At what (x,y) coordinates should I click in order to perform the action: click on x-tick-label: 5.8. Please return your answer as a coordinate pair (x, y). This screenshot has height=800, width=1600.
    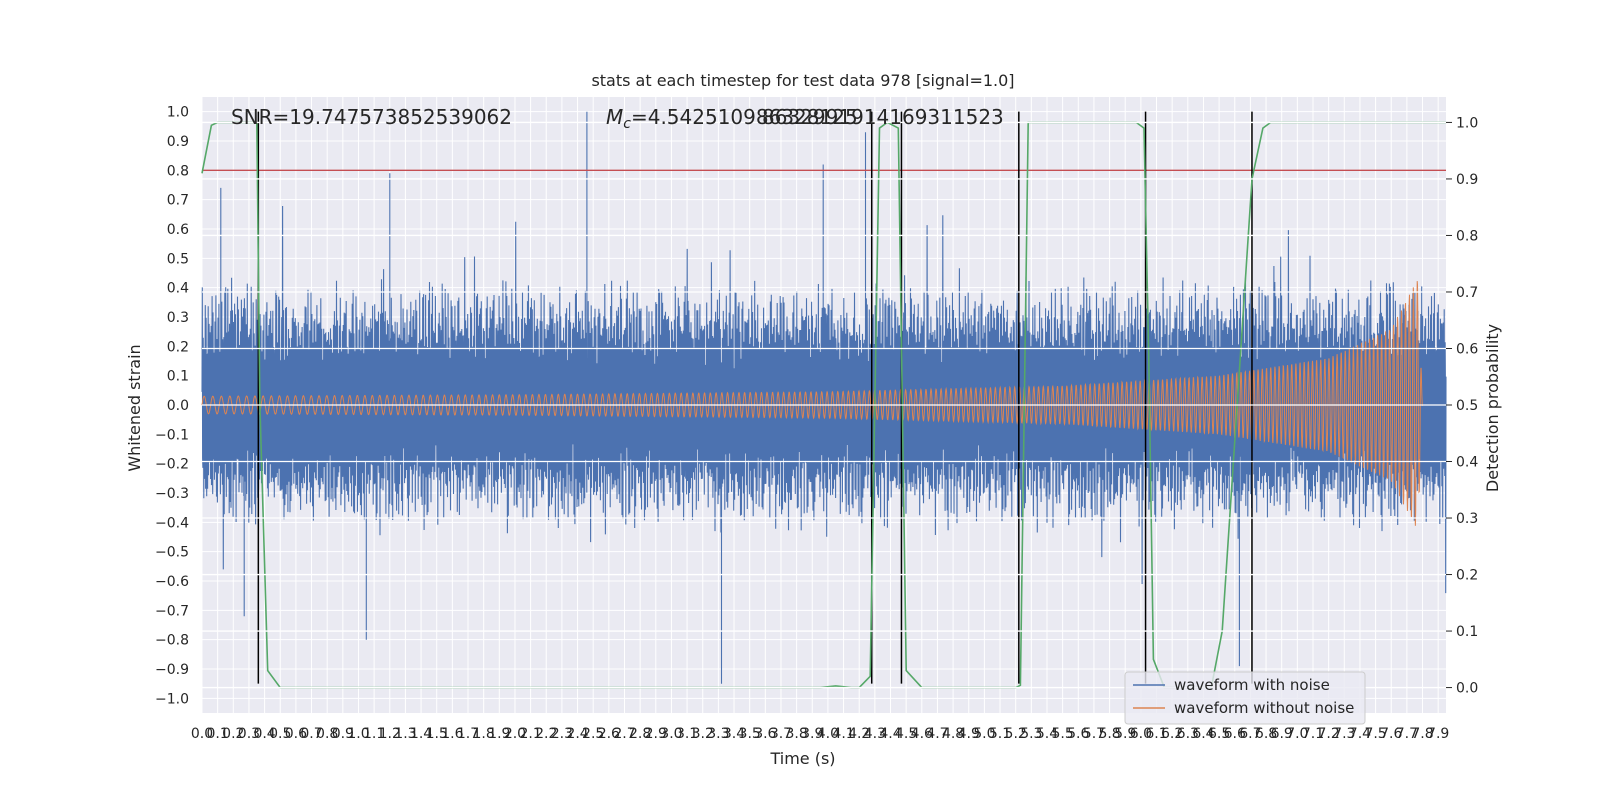
    Looking at the image, I should click on (1109, 734).